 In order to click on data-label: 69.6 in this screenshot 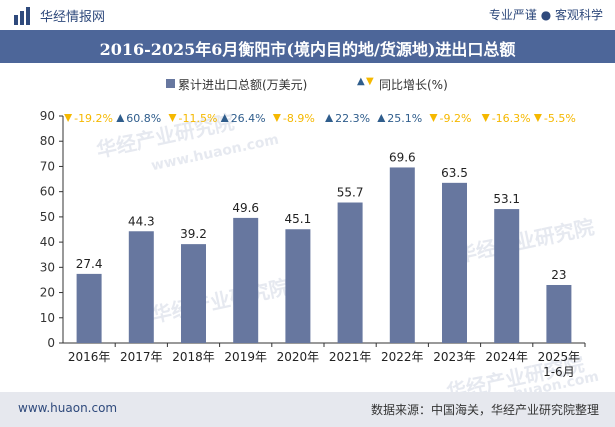, I will do `click(402, 157)`.